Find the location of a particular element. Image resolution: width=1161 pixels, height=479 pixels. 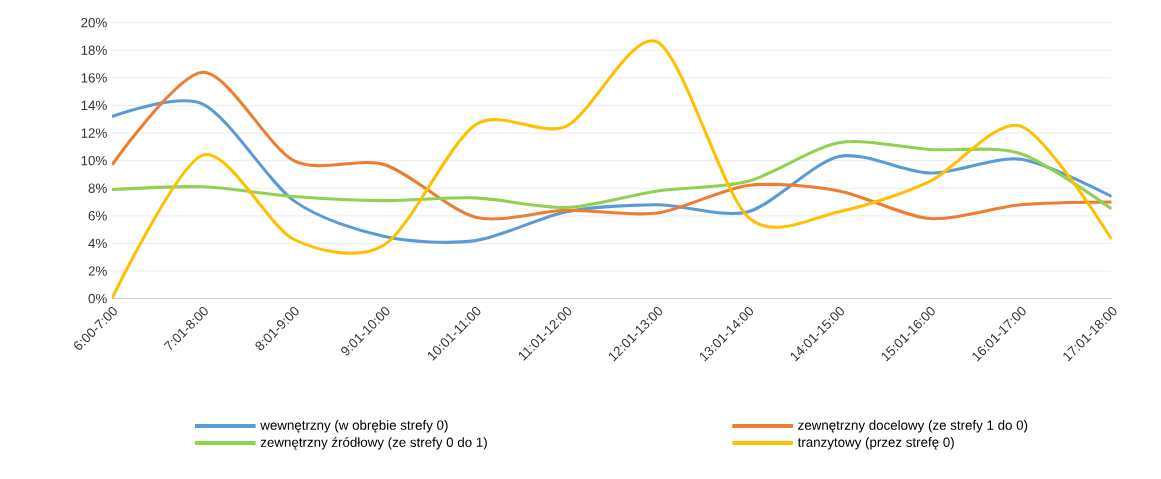

legend-label: wewnętrzny (w obrębie strefy 0) is located at coordinates (354, 426).